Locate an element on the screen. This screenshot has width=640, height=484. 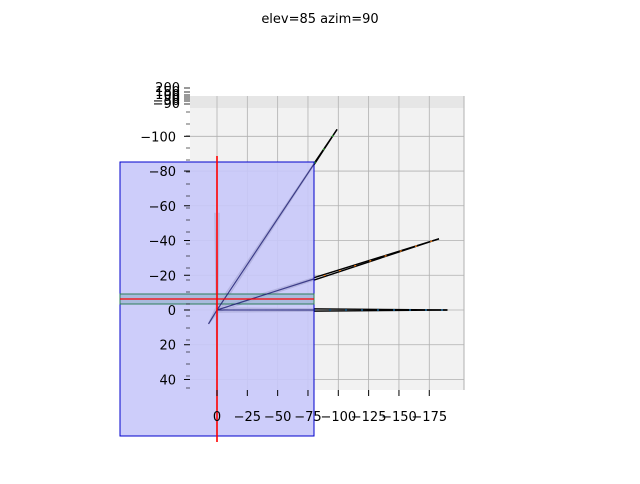
z-tick-label: 200 is located at coordinates (167, 88).